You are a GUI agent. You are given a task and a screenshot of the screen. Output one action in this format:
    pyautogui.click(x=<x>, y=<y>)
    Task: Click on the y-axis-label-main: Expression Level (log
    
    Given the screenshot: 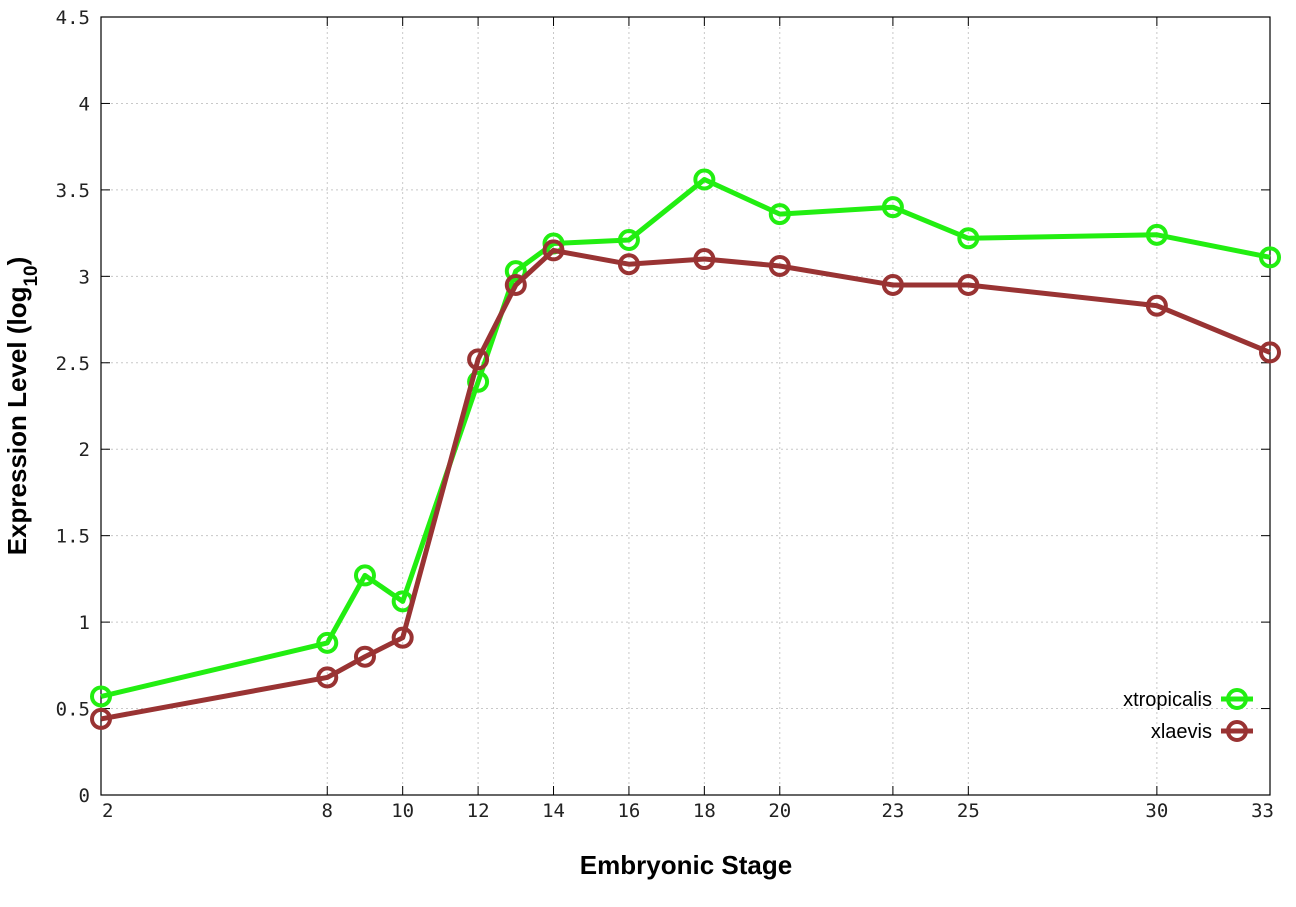 What is the action you would take?
    pyautogui.click(x=17, y=421)
    